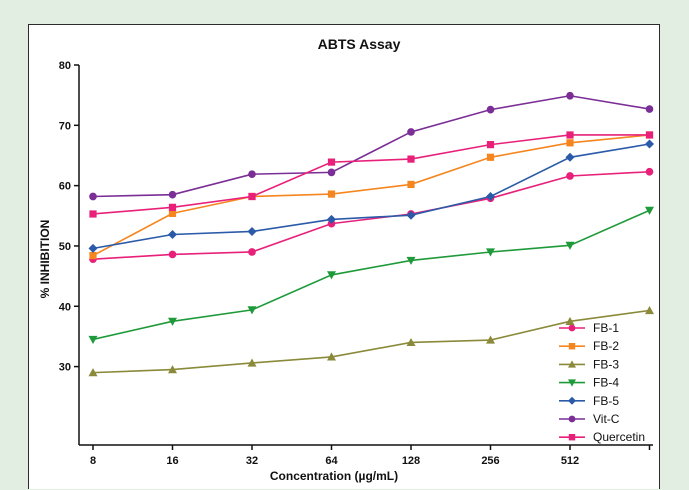  What do you see at coordinates (589, 419) in the screenshot?
I see `legend-item: Vit-C` at bounding box center [589, 419].